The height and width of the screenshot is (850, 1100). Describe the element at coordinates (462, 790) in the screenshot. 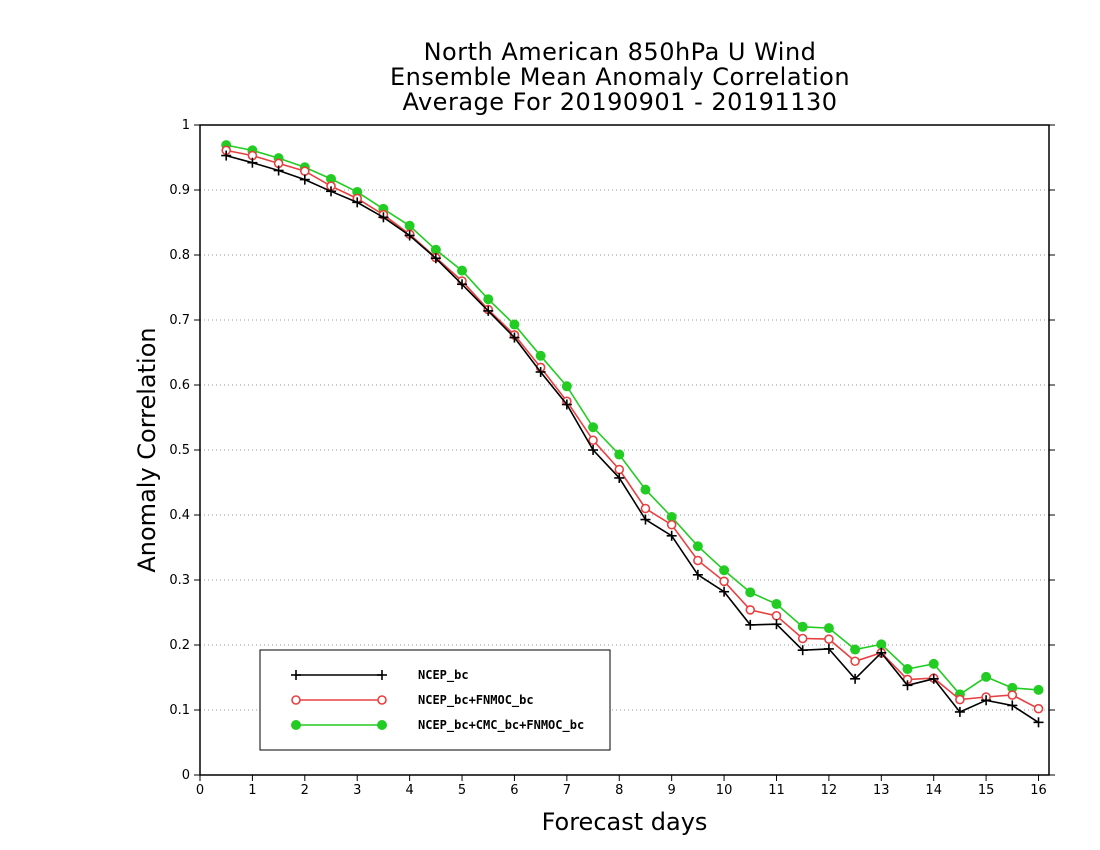

I see `x-tick-label-5: 5` at that location.